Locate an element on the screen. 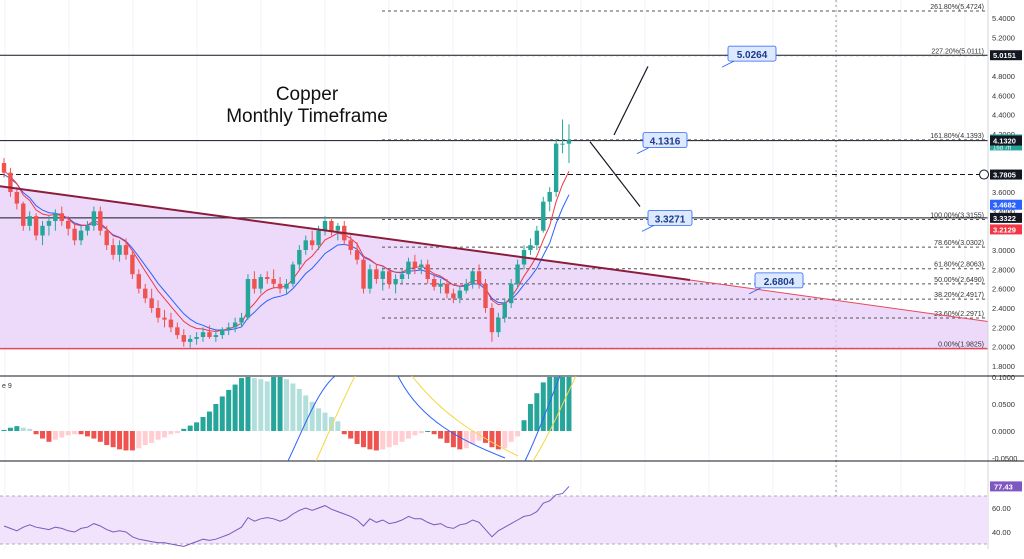 This screenshot has width=1024, height=559. signal-line is located at coordinates (335, 418).